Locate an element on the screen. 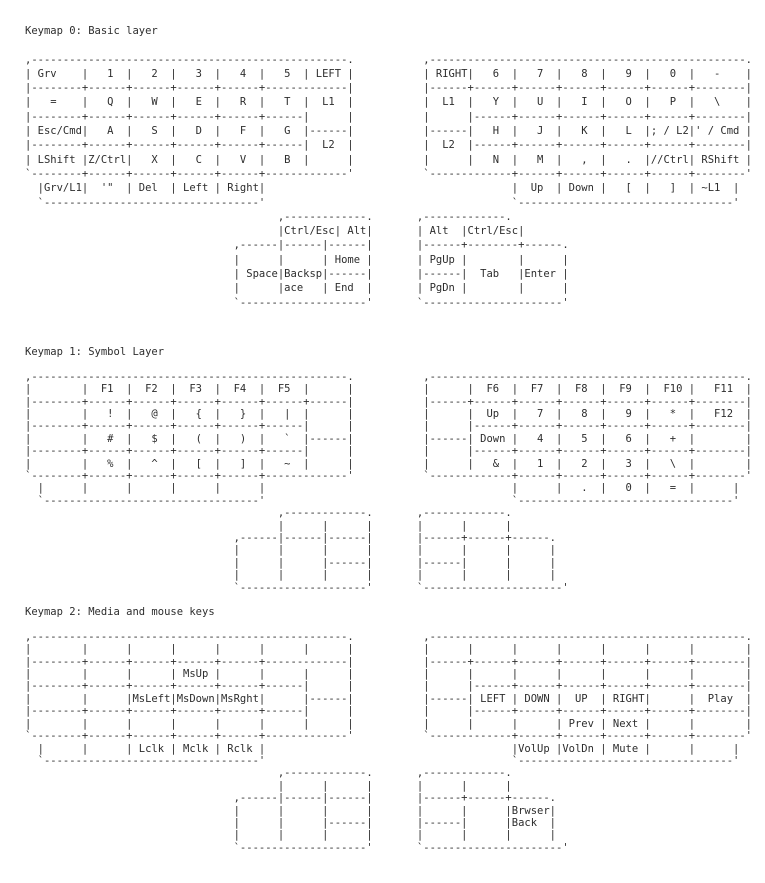 The height and width of the screenshot is (883, 765). keymap-1-title: Keymap 1: Symbol Layer is located at coordinates (95, 351).